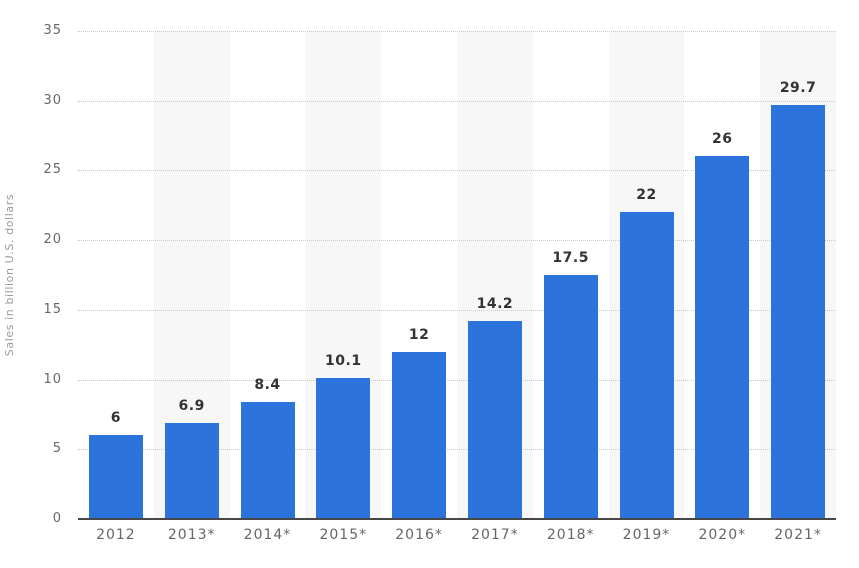 Image resolution: width=859 pixels, height=568 pixels. What do you see at coordinates (52, 379) in the screenshot?
I see `y-tick-label: 10` at bounding box center [52, 379].